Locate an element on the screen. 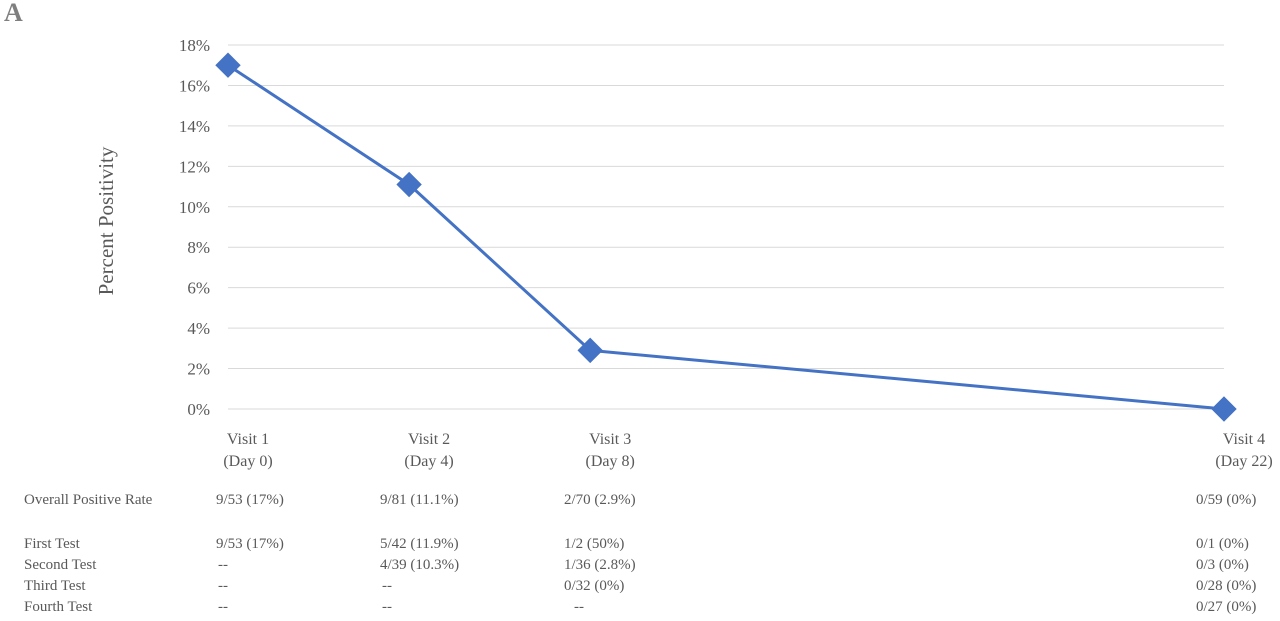  y-tick-label: 14% is located at coordinates (194, 126).